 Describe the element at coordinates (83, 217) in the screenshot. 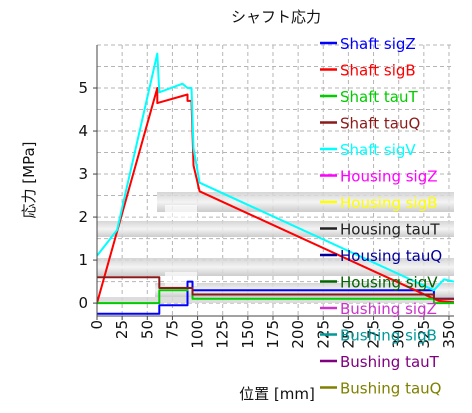

I see `y-tick-label: 2` at that location.